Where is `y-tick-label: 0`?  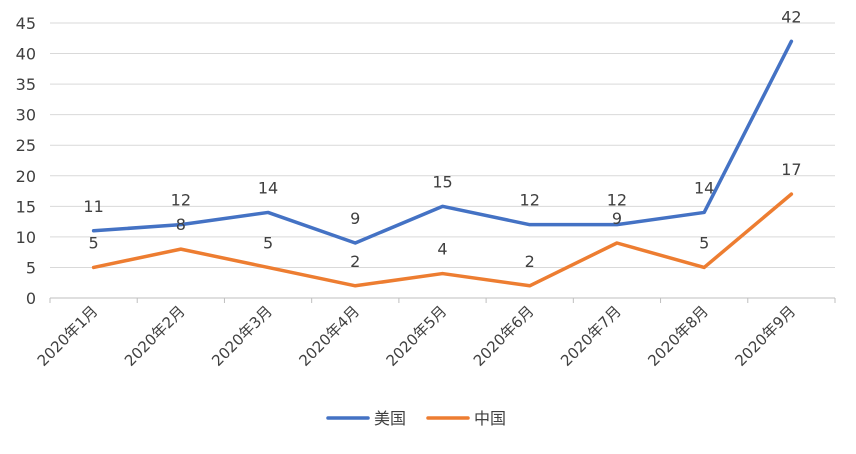 y-tick-label: 0 is located at coordinates (31, 298).